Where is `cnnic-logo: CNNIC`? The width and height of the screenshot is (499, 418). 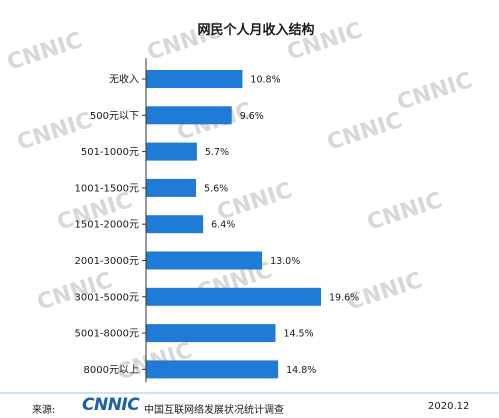 cnnic-logo: CNNIC is located at coordinates (111, 405).